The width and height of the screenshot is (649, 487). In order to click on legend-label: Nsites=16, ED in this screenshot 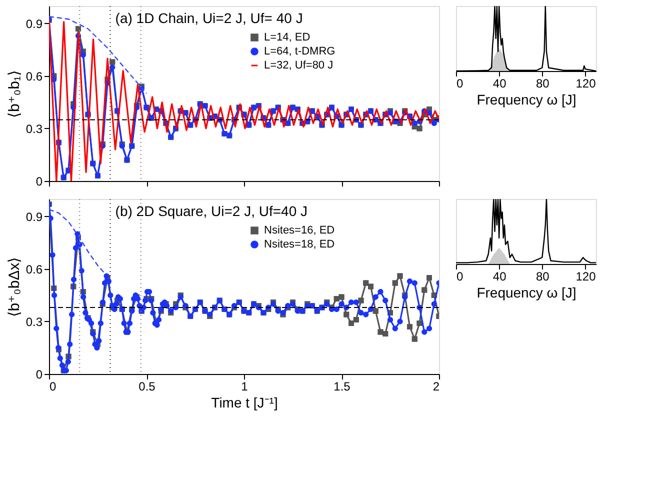, I will do `click(299, 230)`.